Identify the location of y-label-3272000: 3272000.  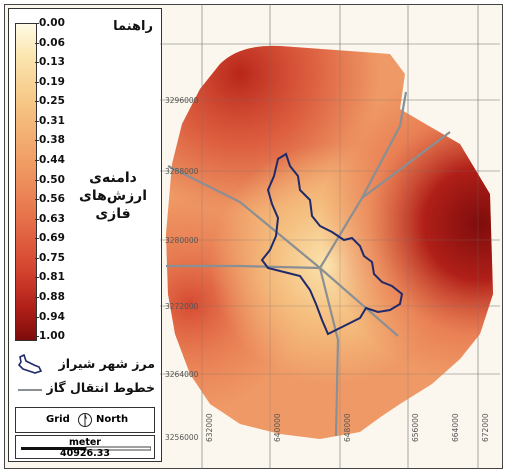
(182, 306).